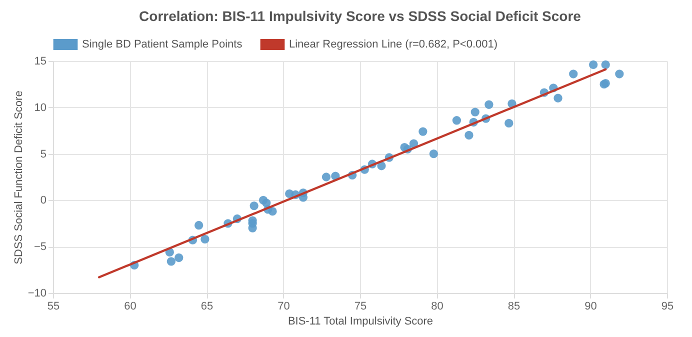 Image resolution: width=692 pixels, height=337 pixels. Describe the element at coordinates (130, 306) in the screenshot. I see `x-tick-label: 60` at that location.